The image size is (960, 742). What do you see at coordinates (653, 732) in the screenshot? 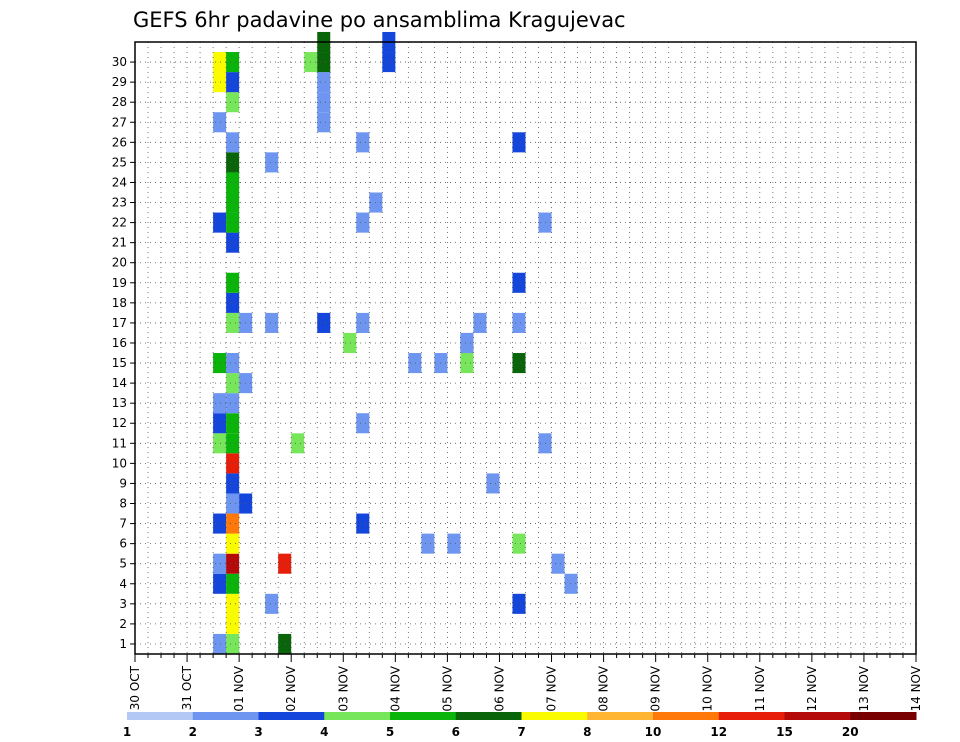
I see `colorbar-label: 10` at bounding box center [653, 732].